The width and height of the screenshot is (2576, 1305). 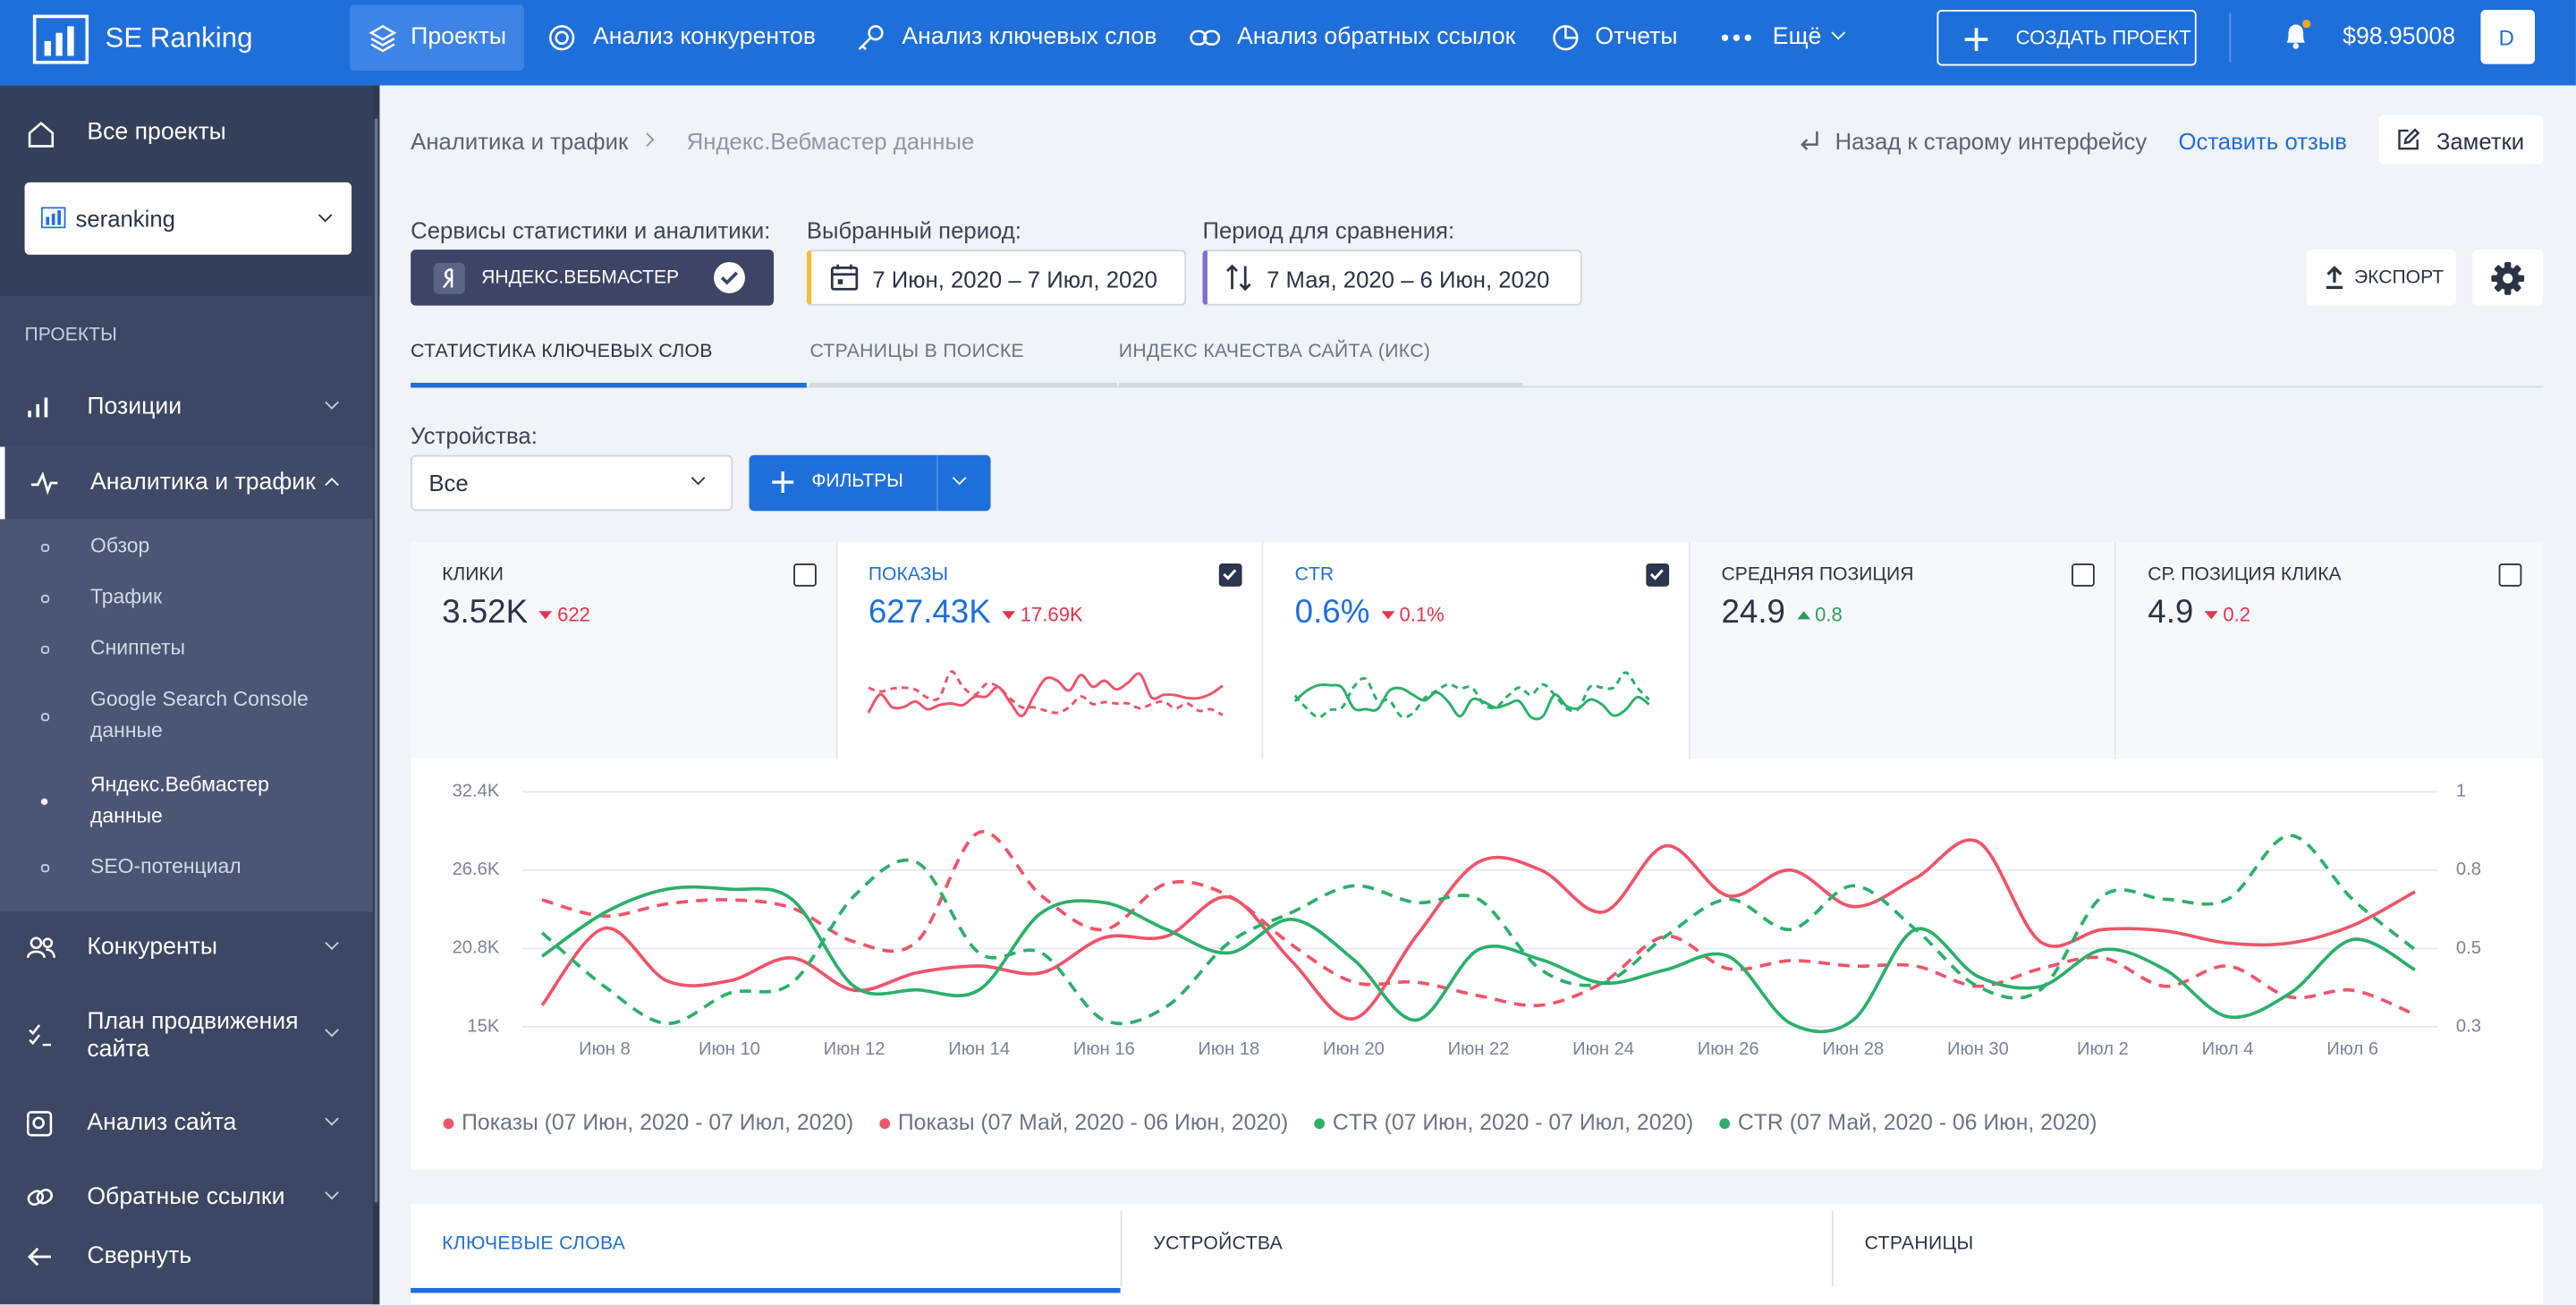 I want to click on breadcrumb: Аналитика и трафик, so click(x=520, y=141).